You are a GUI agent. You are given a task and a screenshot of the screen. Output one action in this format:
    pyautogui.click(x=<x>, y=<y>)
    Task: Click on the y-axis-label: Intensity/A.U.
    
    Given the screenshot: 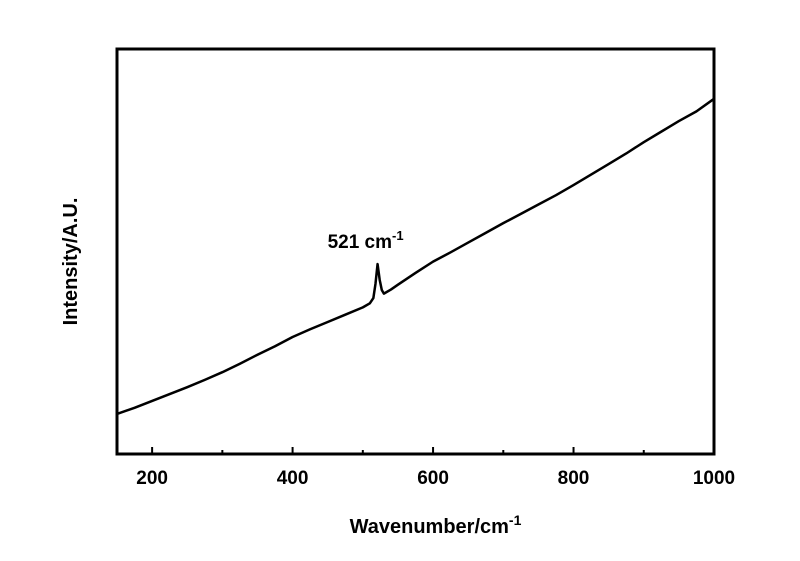 What is the action you would take?
    pyautogui.click(x=71, y=262)
    